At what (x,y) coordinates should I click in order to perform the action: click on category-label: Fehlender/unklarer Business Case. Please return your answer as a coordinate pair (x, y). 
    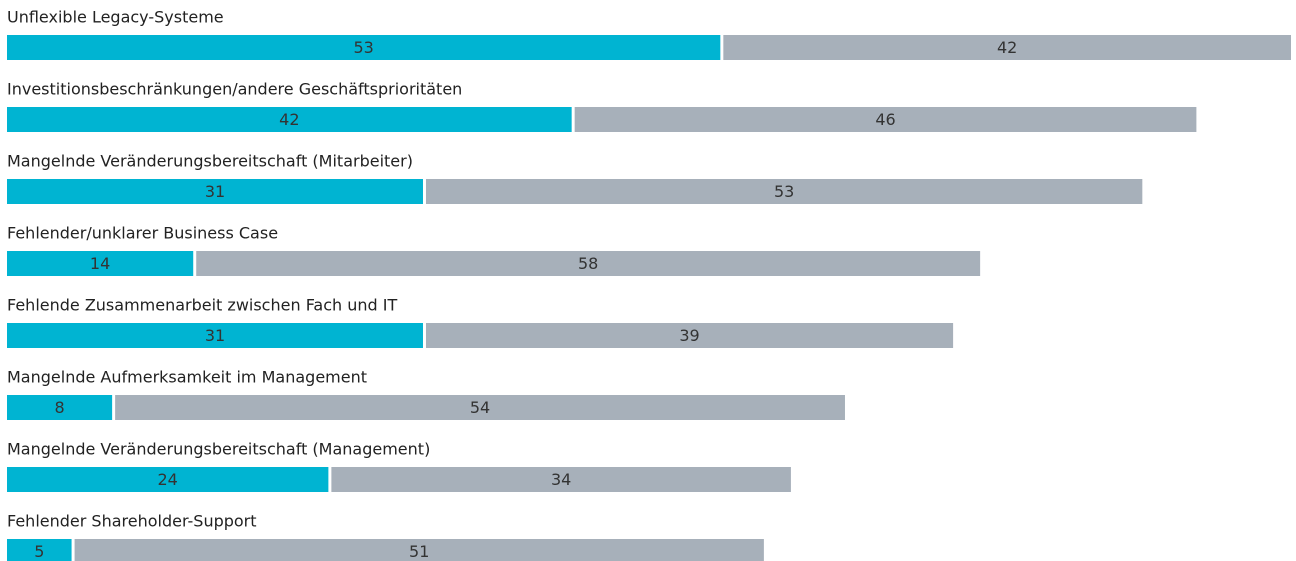
    Looking at the image, I should click on (142, 233).